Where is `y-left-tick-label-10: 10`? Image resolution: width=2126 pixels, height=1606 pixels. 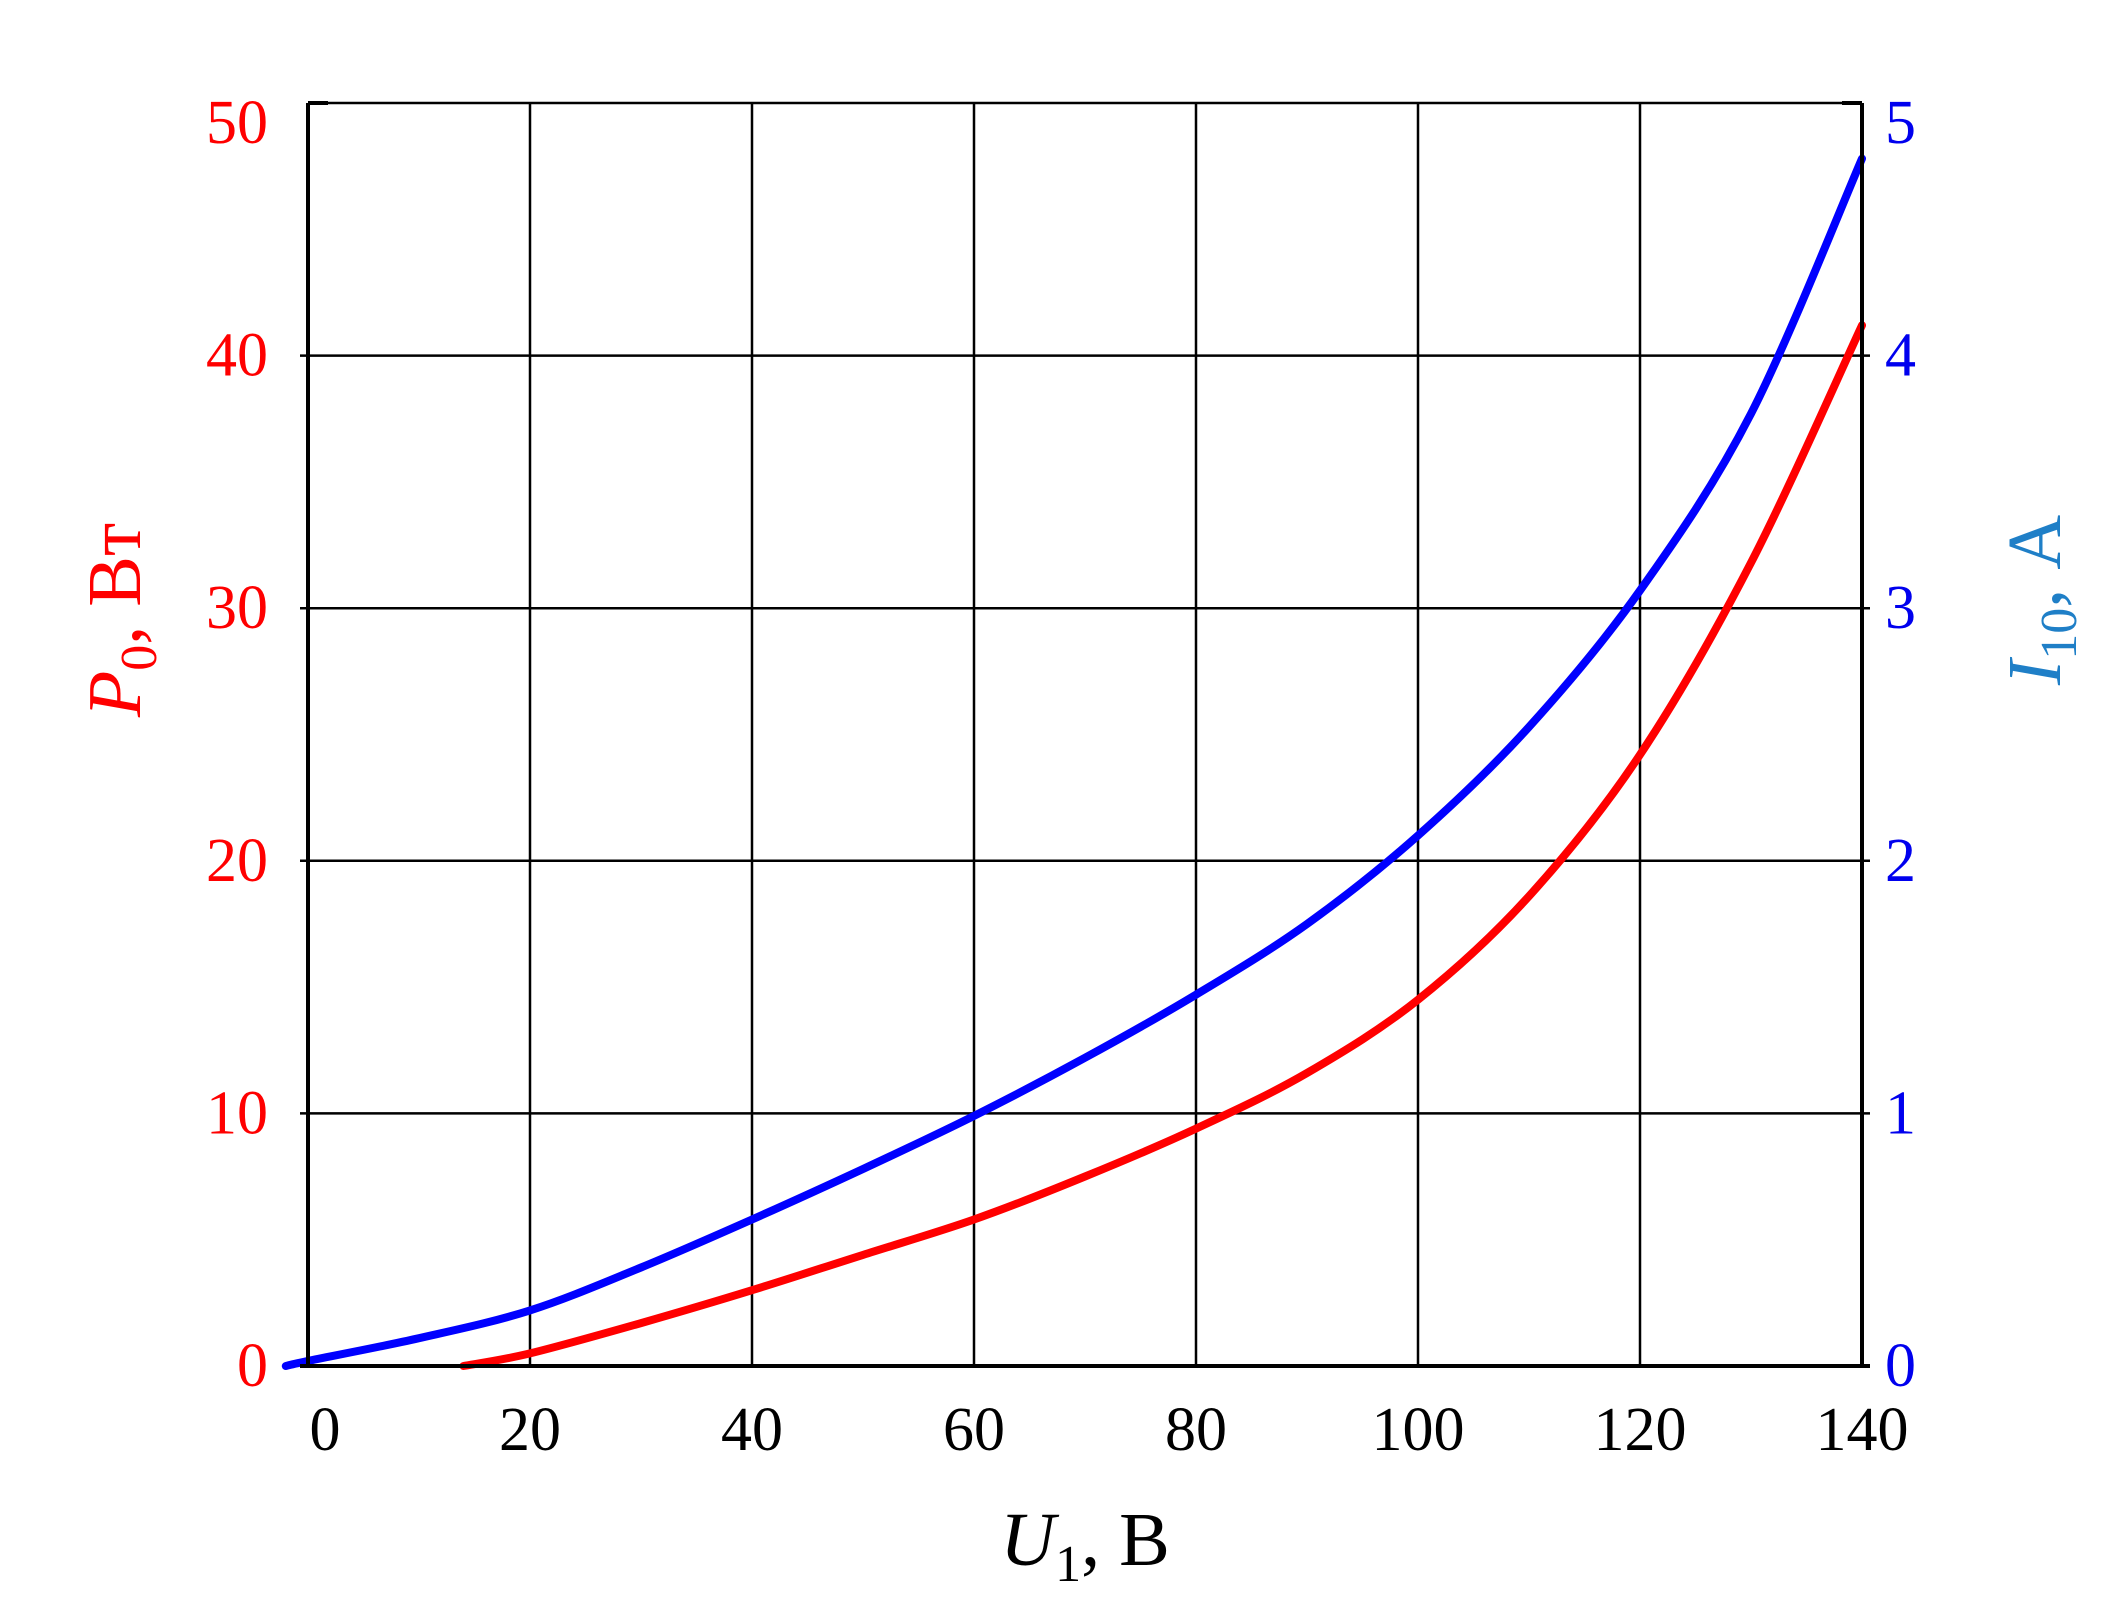
y-left-tick-label-10: 10 is located at coordinates (237, 1113).